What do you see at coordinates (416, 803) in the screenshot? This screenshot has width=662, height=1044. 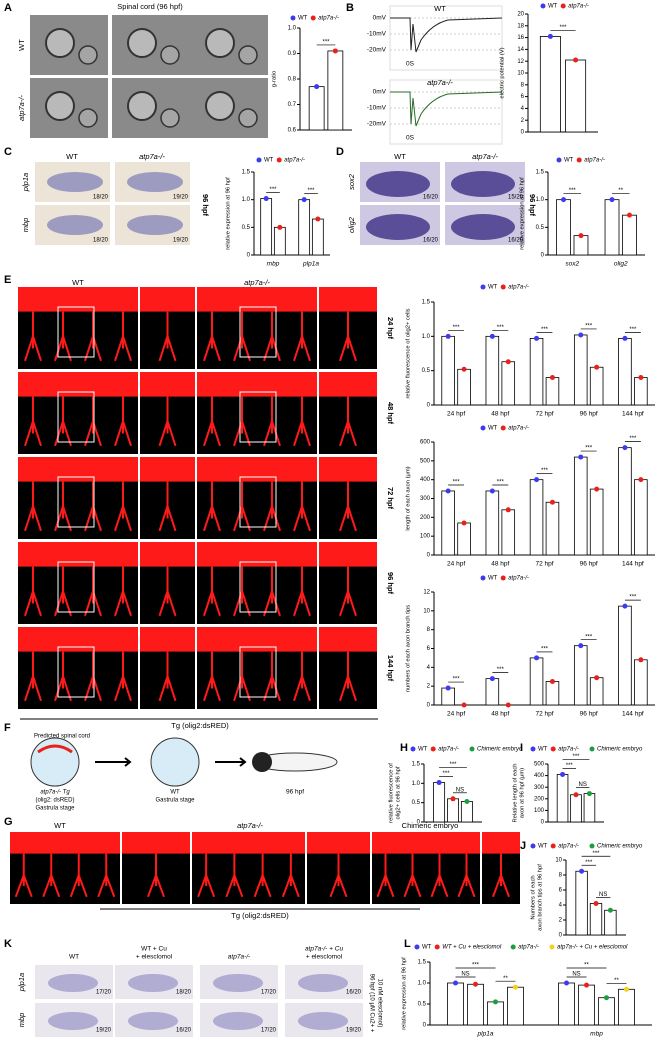 I see `y-tick-label: 0.5` at bounding box center [416, 803].